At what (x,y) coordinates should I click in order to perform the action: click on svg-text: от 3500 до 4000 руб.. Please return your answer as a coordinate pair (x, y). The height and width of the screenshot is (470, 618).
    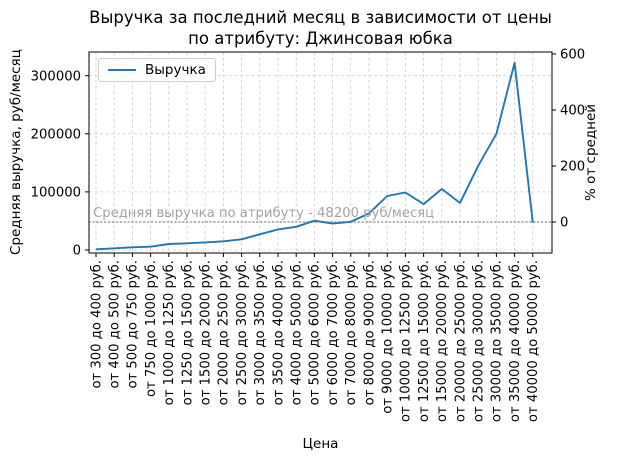
    Looking at the image, I should click on (278, 332).